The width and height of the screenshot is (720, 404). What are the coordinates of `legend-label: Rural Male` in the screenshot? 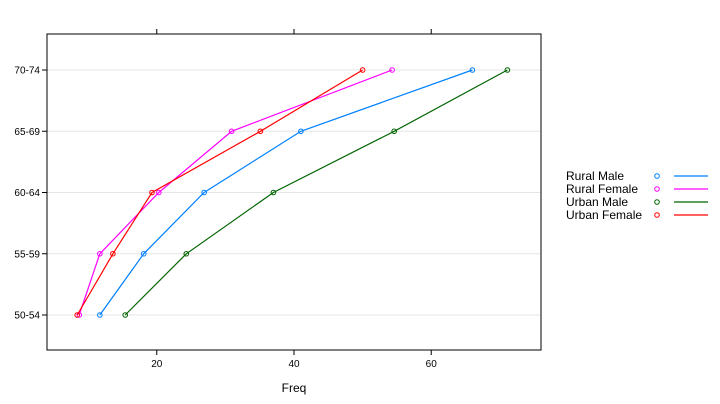 It's located at (595, 176).